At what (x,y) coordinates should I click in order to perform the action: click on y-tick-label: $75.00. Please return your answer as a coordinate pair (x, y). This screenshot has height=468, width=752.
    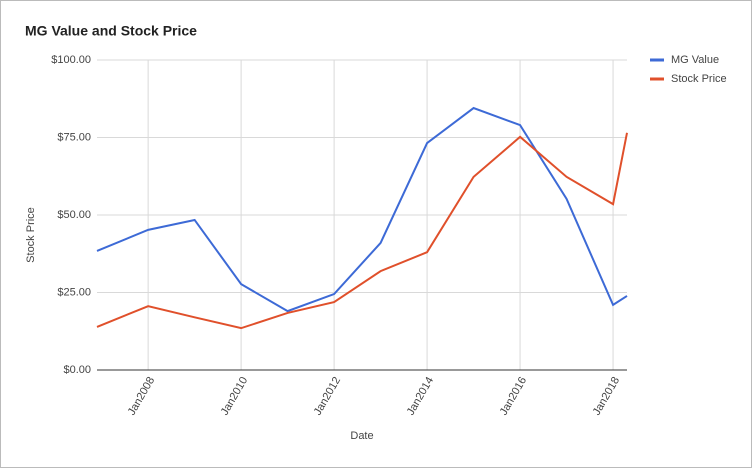
    Looking at the image, I should click on (74, 137).